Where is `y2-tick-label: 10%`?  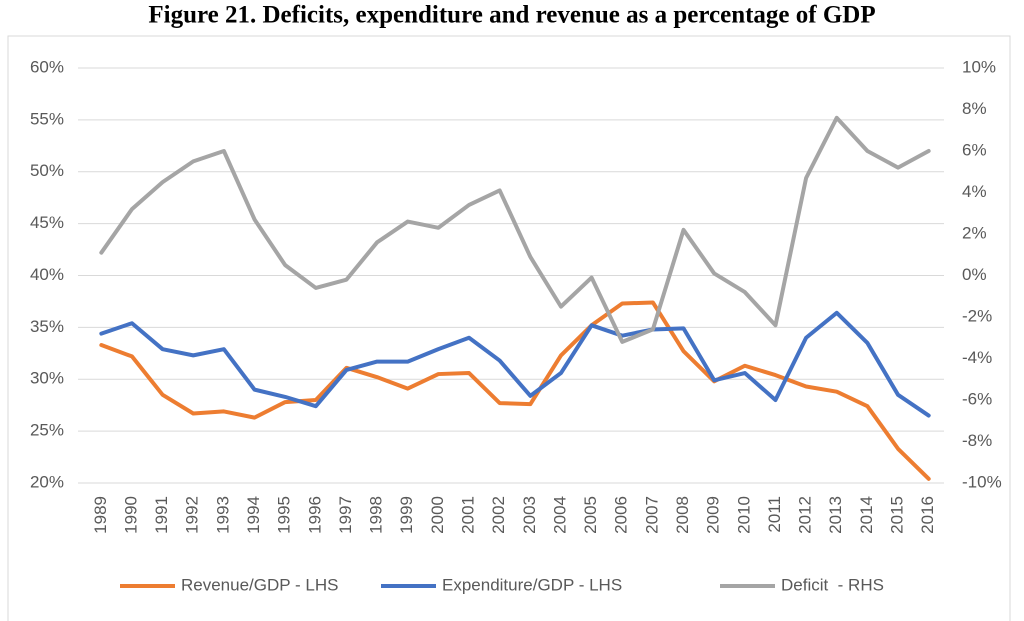
y2-tick-label: 10% is located at coordinates (979, 66).